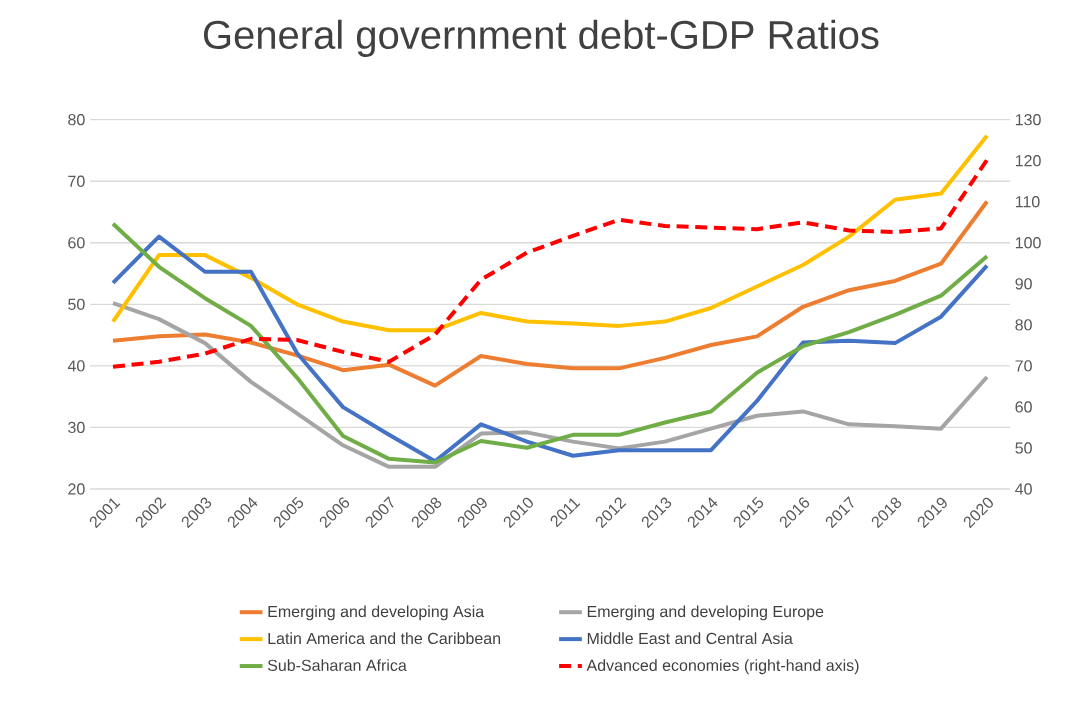  I want to click on y2-tick-label: 80, so click(1023, 325).